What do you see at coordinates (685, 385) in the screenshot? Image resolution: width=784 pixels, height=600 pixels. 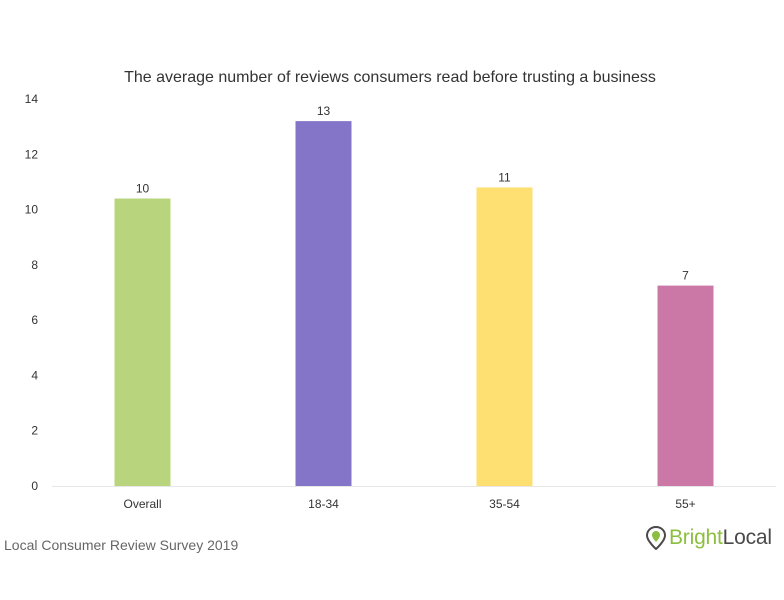 I see `bar-55-` at bounding box center [685, 385].